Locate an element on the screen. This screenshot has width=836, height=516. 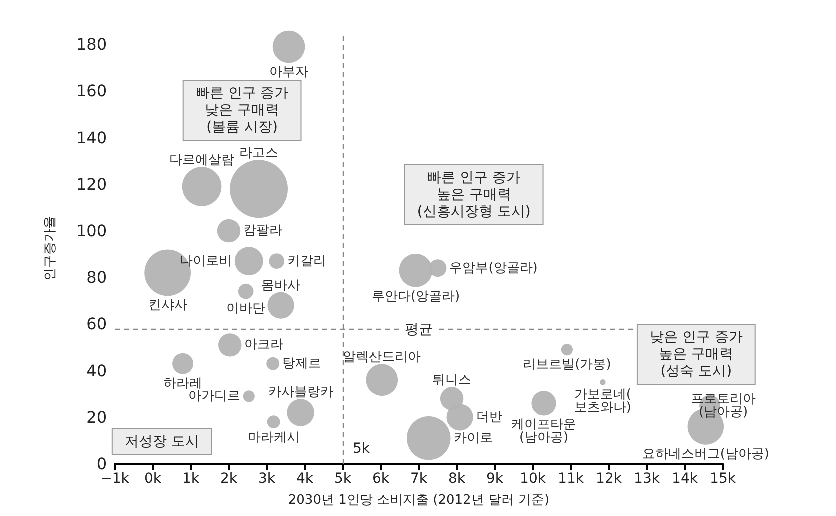
y-tick-label: 60 is located at coordinates (96, 324).